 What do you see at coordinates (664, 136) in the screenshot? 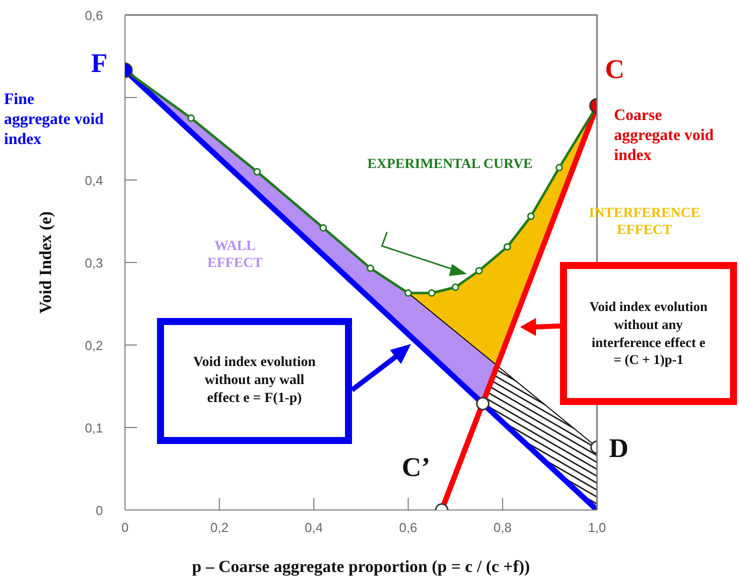
I see `text: Coarse aggregate void index` at bounding box center [664, 136].